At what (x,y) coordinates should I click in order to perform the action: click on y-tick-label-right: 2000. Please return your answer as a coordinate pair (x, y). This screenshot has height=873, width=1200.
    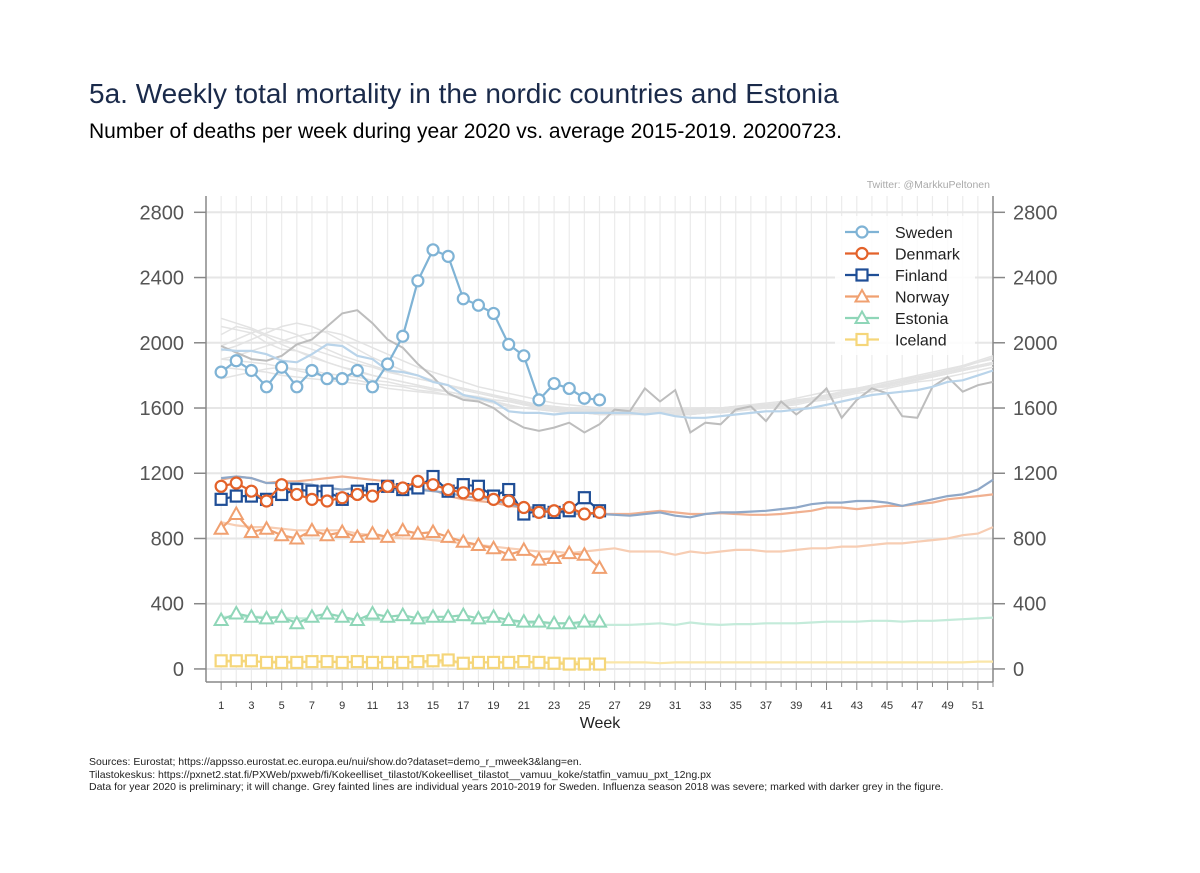
    Looking at the image, I should click on (1035, 344).